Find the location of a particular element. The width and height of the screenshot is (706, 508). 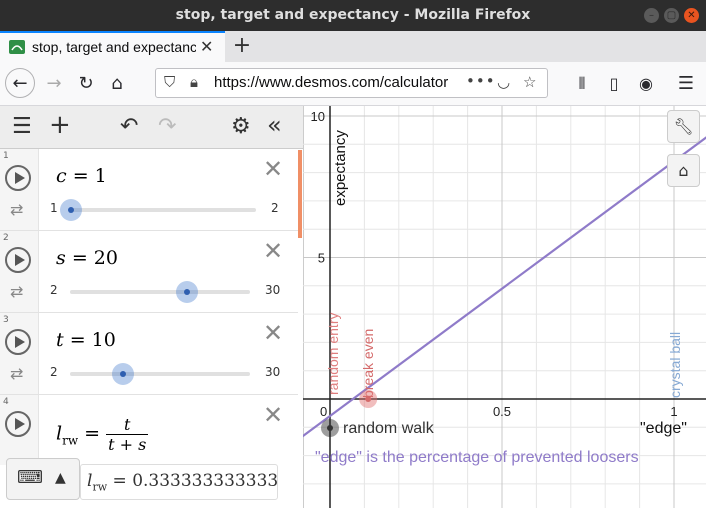

break-even-label: break even is located at coordinates (368, 363).